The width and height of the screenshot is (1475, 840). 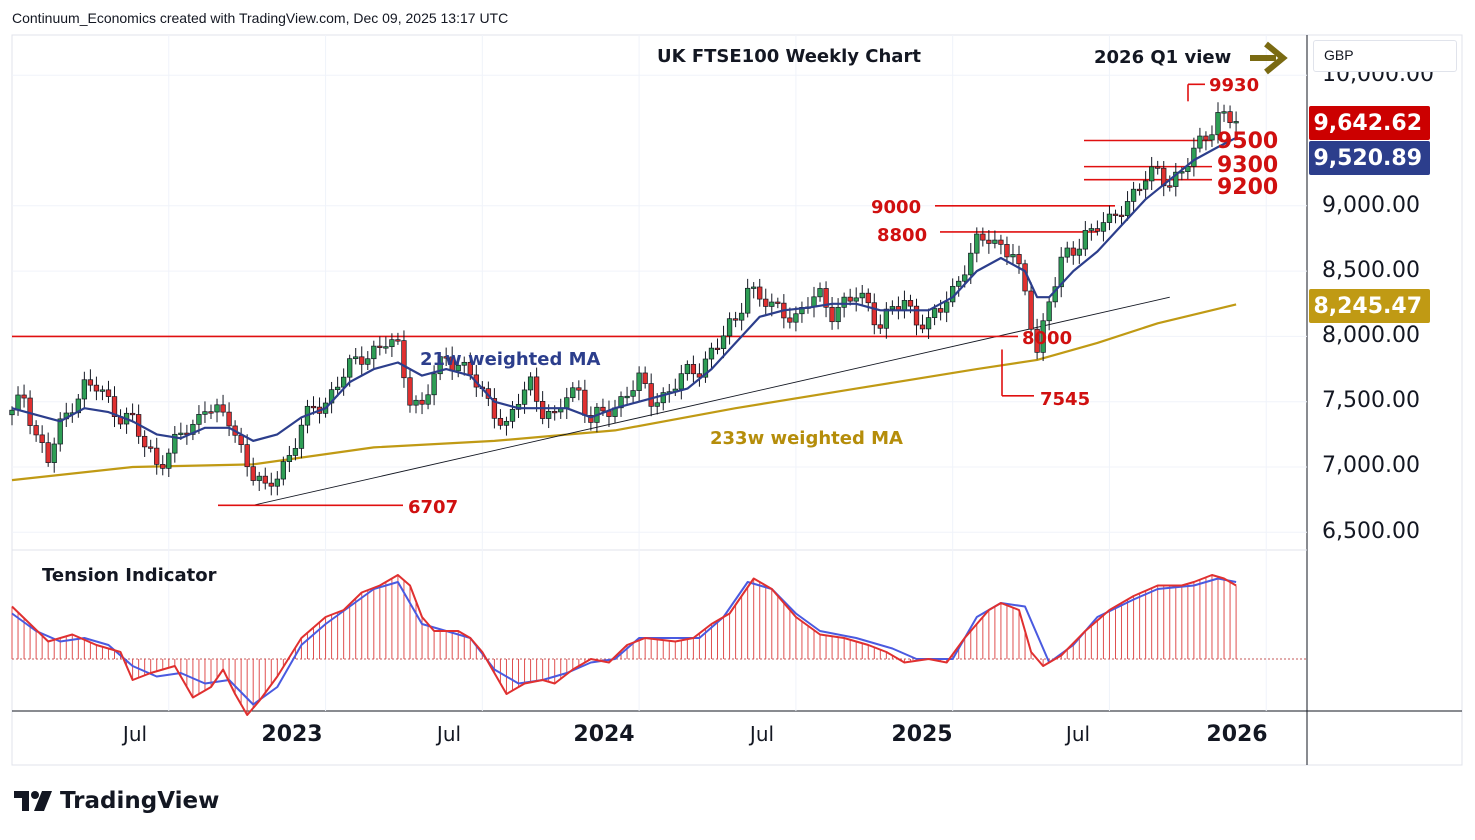 What do you see at coordinates (1339, 55) in the screenshot?
I see `currency-label: GBP` at bounding box center [1339, 55].